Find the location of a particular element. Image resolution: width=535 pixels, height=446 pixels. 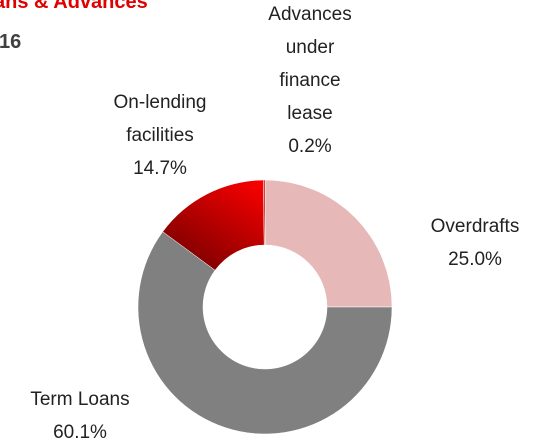

value-label: 0.2% is located at coordinates (309, 146).